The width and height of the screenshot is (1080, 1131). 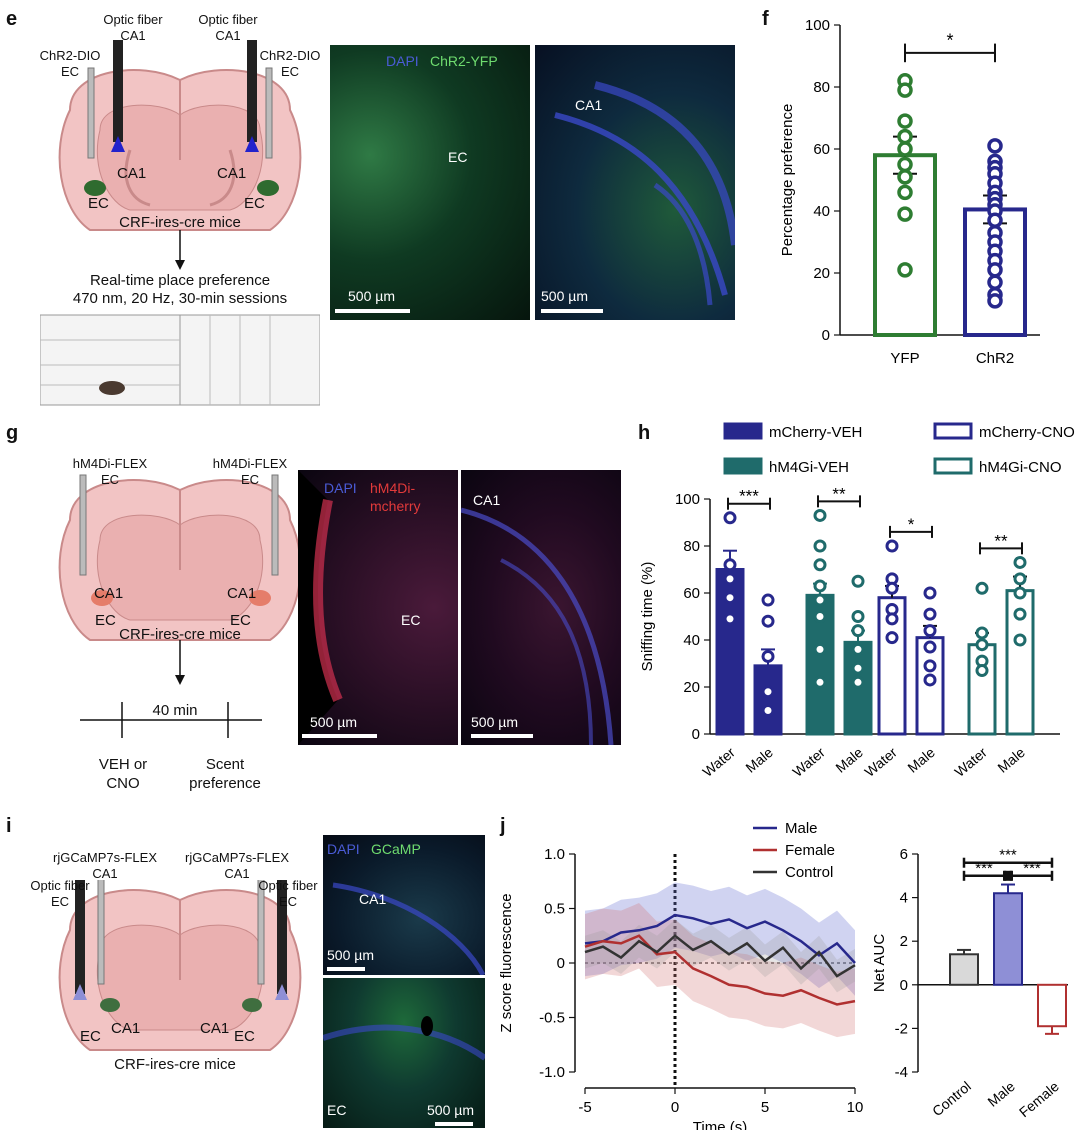 What do you see at coordinates (378, 607) in the screenshot?
I see `micrograph-g-1: DAPI hM4Di- mcherry EC 500 µm` at bounding box center [378, 607].